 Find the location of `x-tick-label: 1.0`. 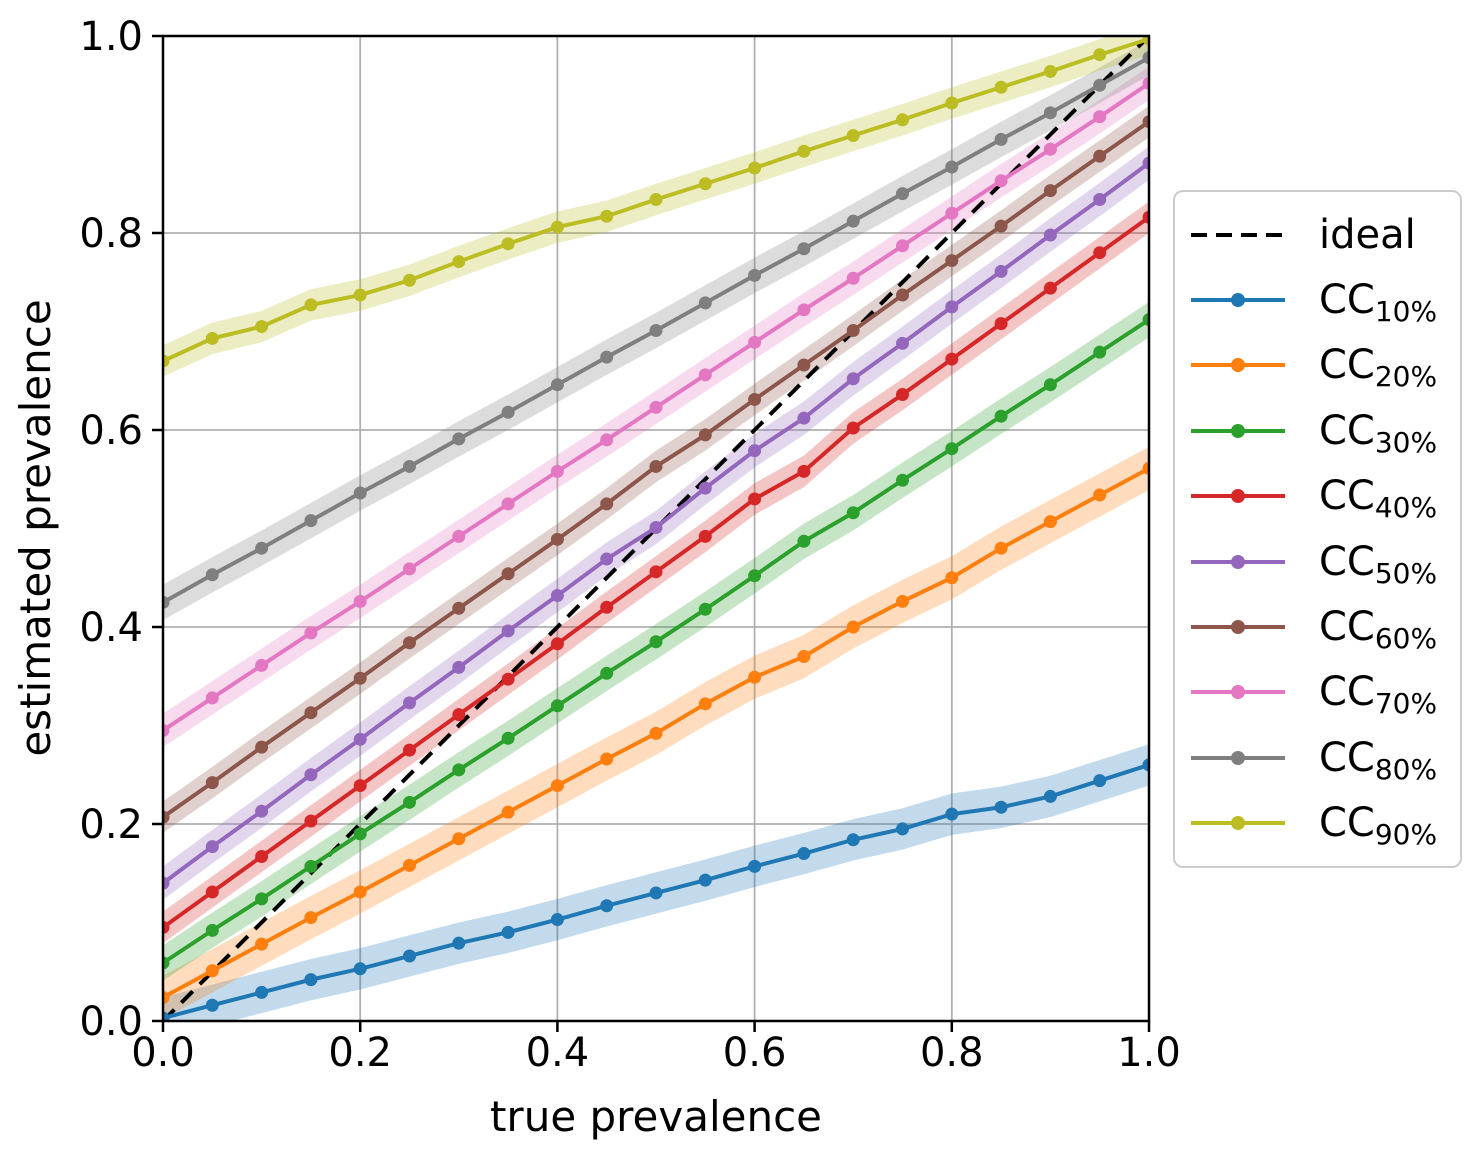

x-tick-label: 1.0 is located at coordinates (1149, 1053).